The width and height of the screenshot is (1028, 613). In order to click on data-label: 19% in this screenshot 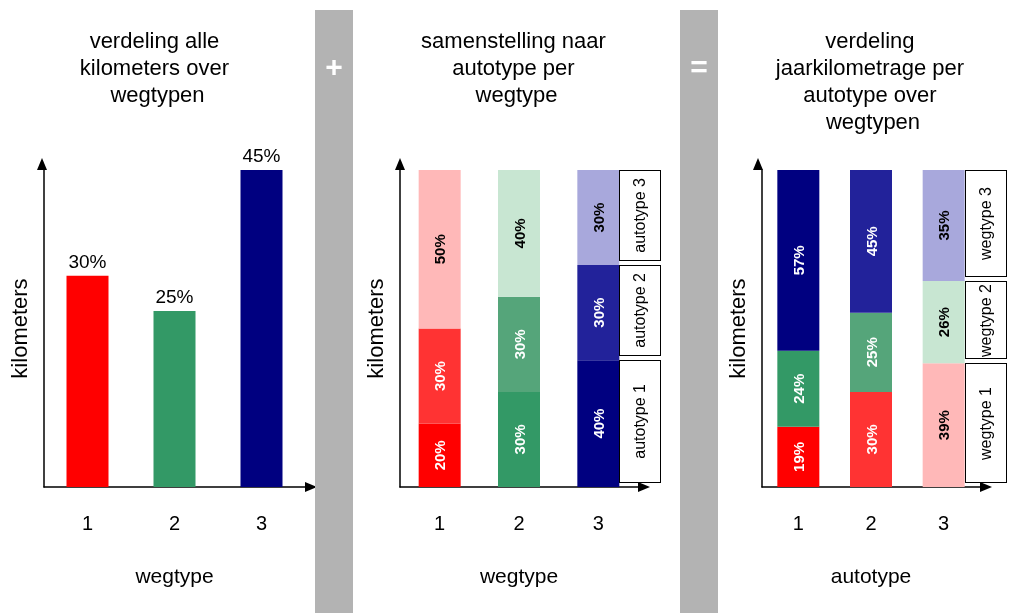, I will do `click(798, 456)`.